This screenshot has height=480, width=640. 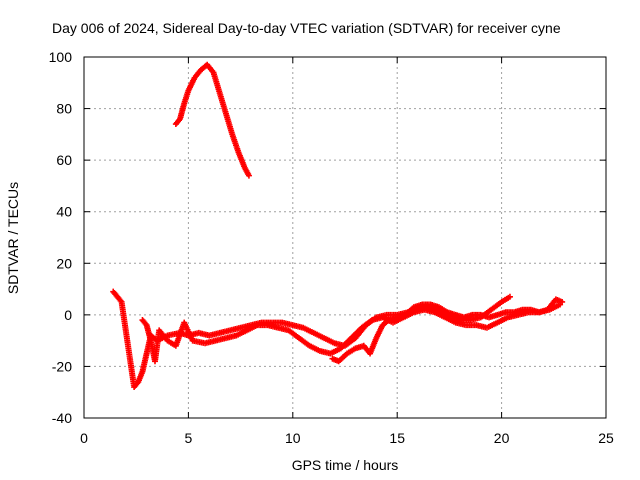 I want to click on y-tick-label: 80, so click(x=64, y=109).